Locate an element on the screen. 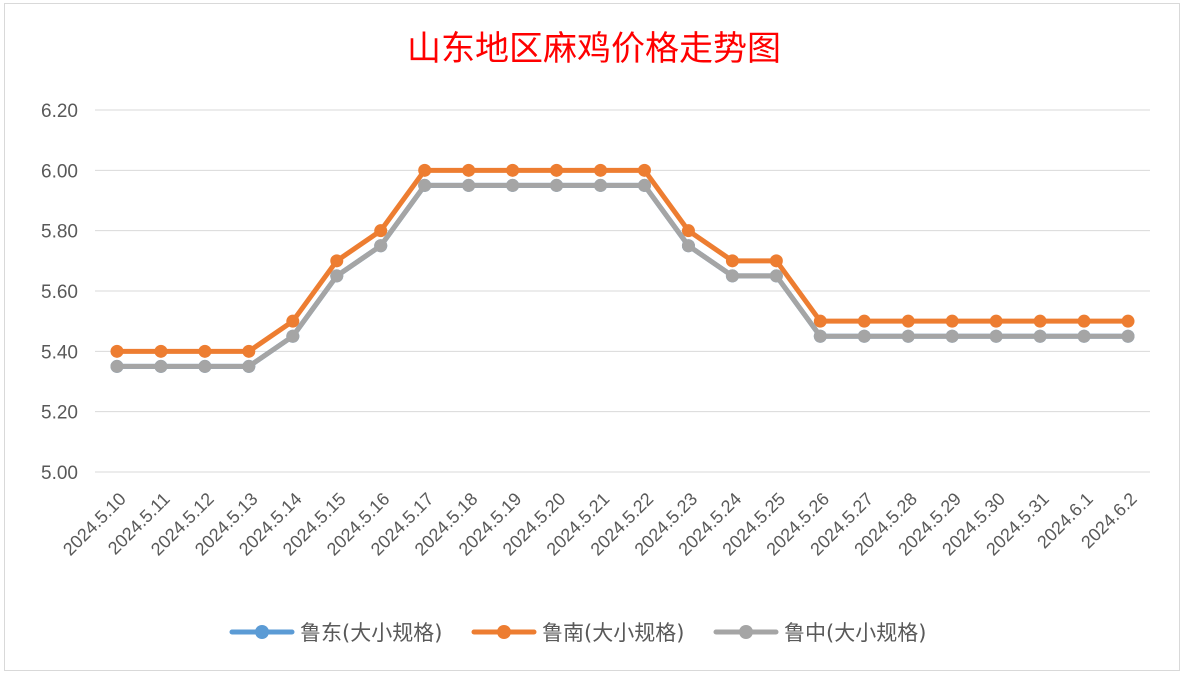 Image resolution: width=1186 pixels, height=676 pixels. legend-label: 鲁南(大小规格) is located at coordinates (613, 633).